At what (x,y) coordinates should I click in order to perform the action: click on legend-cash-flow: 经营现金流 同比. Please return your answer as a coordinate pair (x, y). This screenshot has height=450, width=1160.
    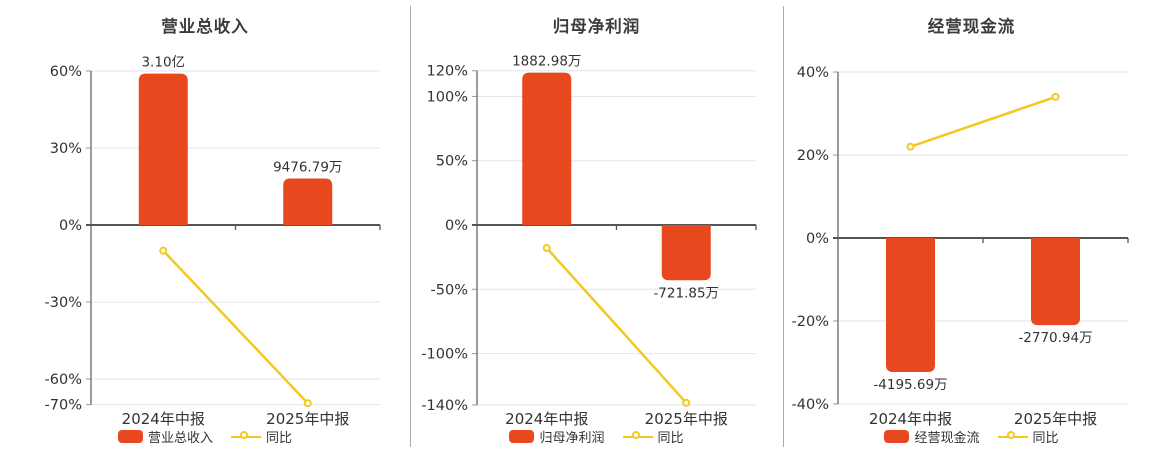
    Looking at the image, I should click on (971, 436).